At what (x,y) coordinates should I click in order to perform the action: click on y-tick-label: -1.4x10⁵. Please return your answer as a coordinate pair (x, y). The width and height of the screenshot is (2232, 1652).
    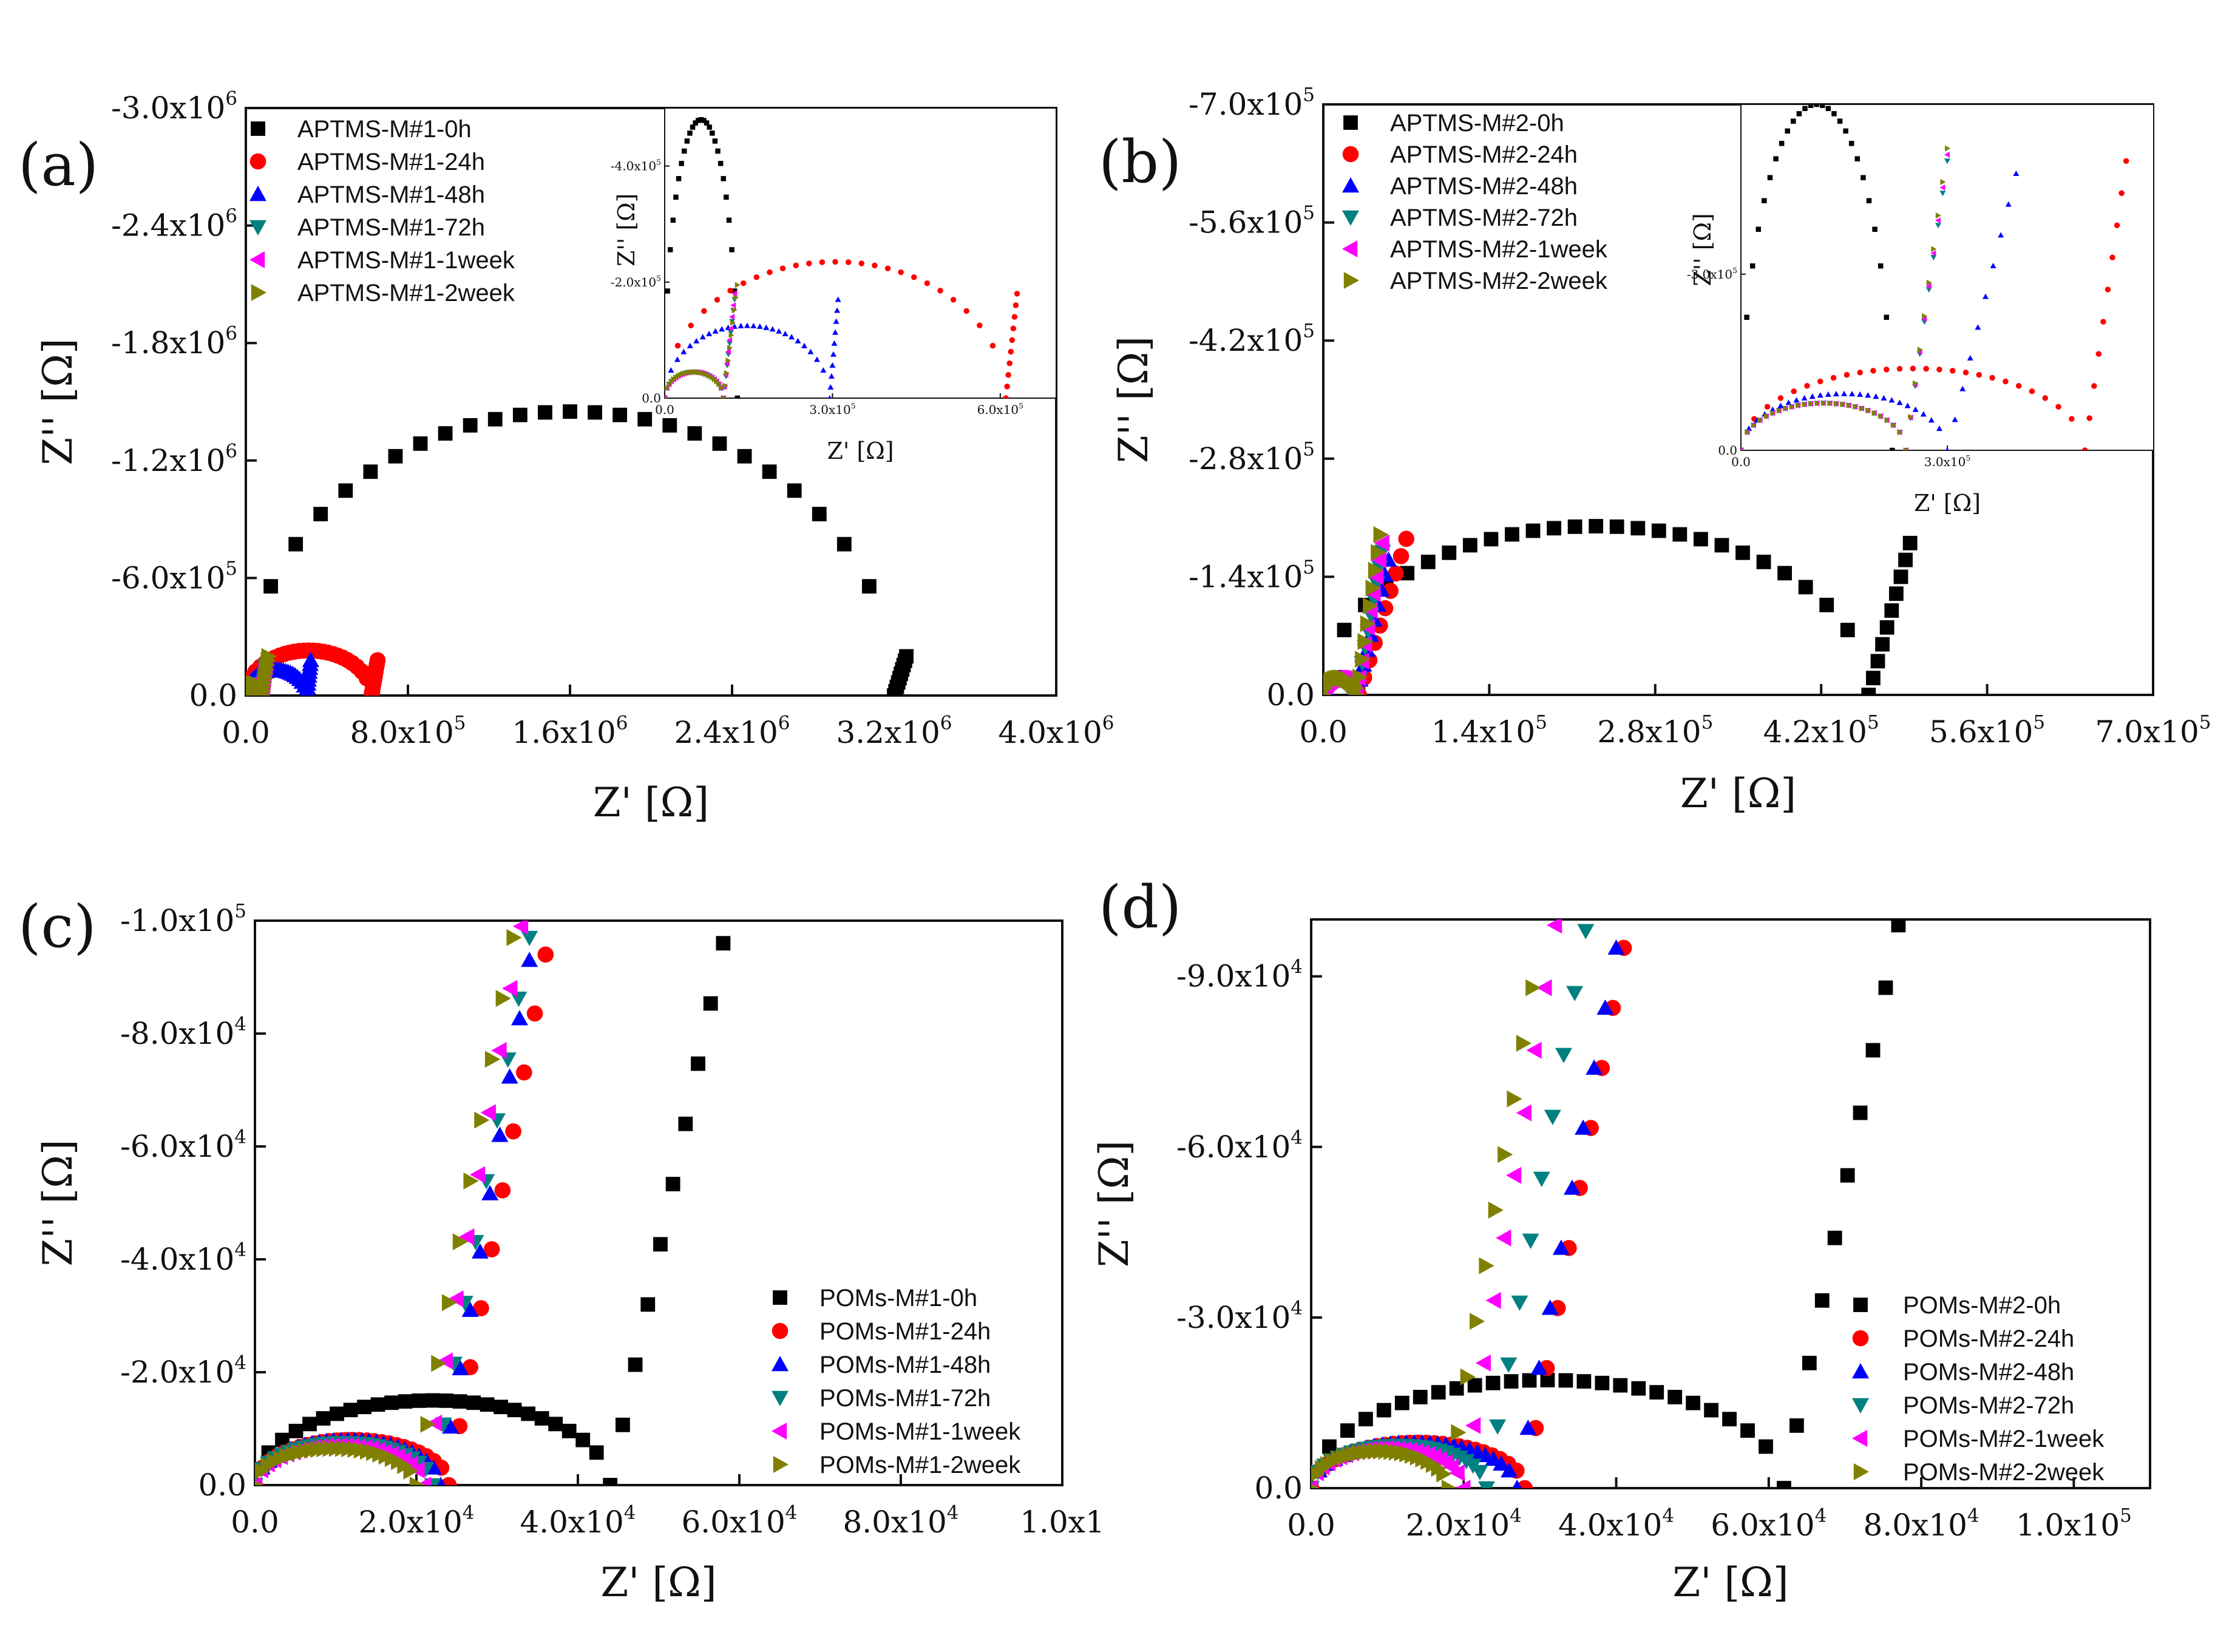
    Looking at the image, I should click on (1252, 576).